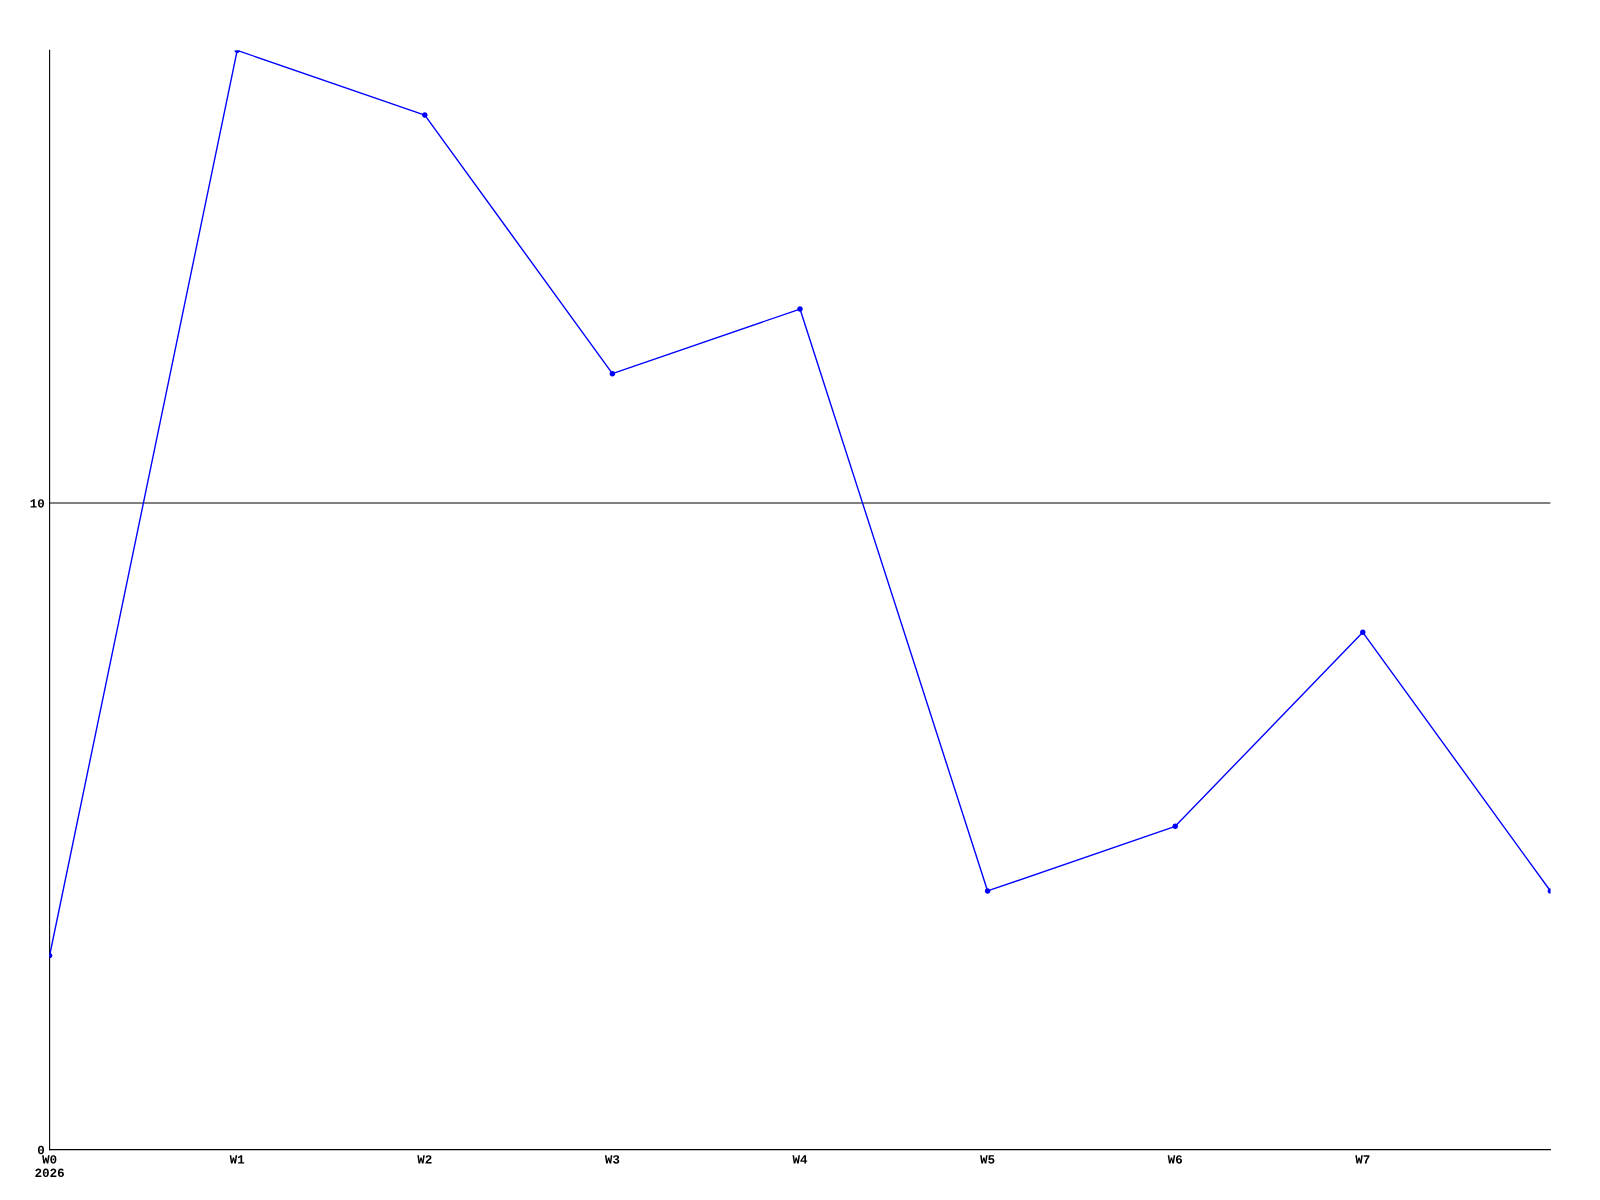 The width and height of the screenshot is (1600, 1200). I want to click on x-tick-label: W1, so click(237, 1159).